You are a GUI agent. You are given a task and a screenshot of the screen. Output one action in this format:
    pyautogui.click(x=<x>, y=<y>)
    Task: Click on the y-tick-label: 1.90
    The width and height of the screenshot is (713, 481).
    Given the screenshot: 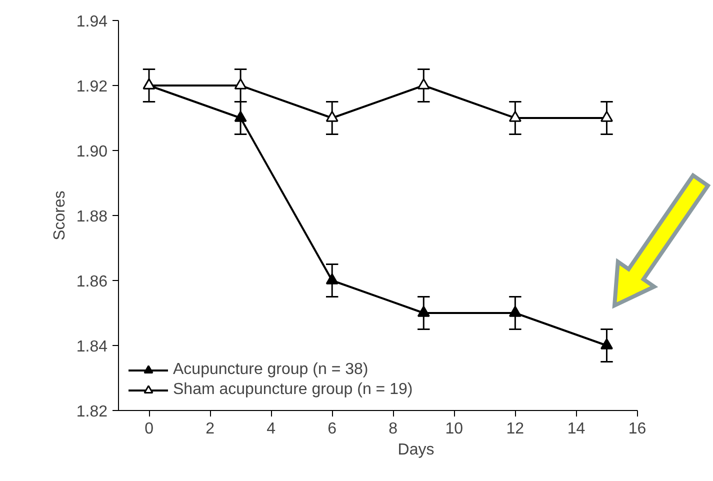 What is the action you would take?
    pyautogui.click(x=92, y=152)
    